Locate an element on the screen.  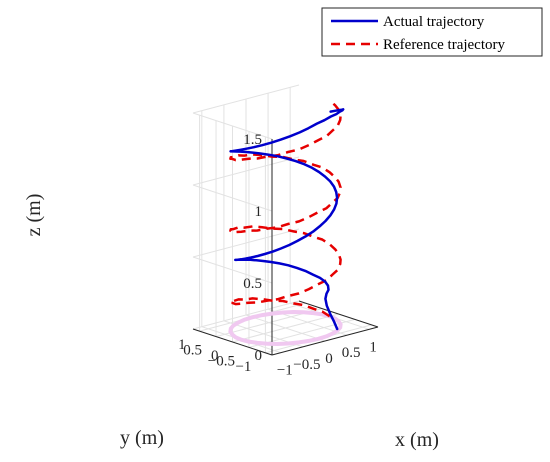
y-axis-line is located at coordinates (338, 314).